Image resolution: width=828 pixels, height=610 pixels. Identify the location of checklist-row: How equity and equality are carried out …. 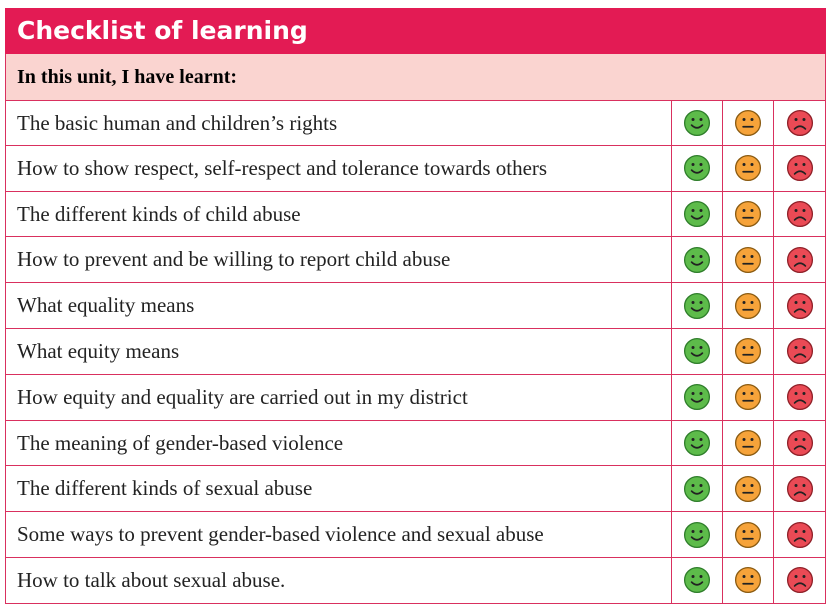
(415, 397).